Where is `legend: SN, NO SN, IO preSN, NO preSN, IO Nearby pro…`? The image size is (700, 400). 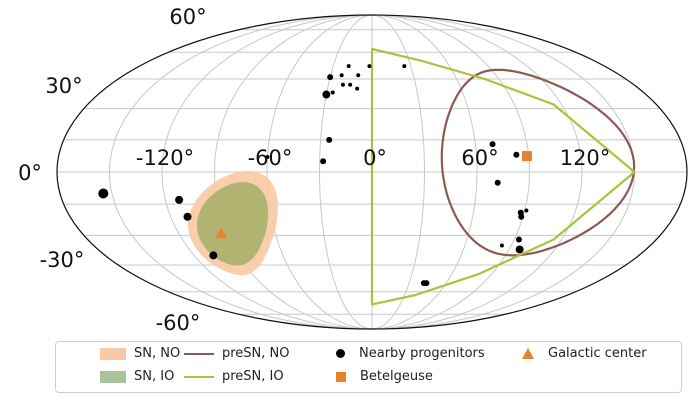
legend: SN, NO SN, IO preSN, NO preSN, IO Nearby pro… is located at coordinates (368, 367).